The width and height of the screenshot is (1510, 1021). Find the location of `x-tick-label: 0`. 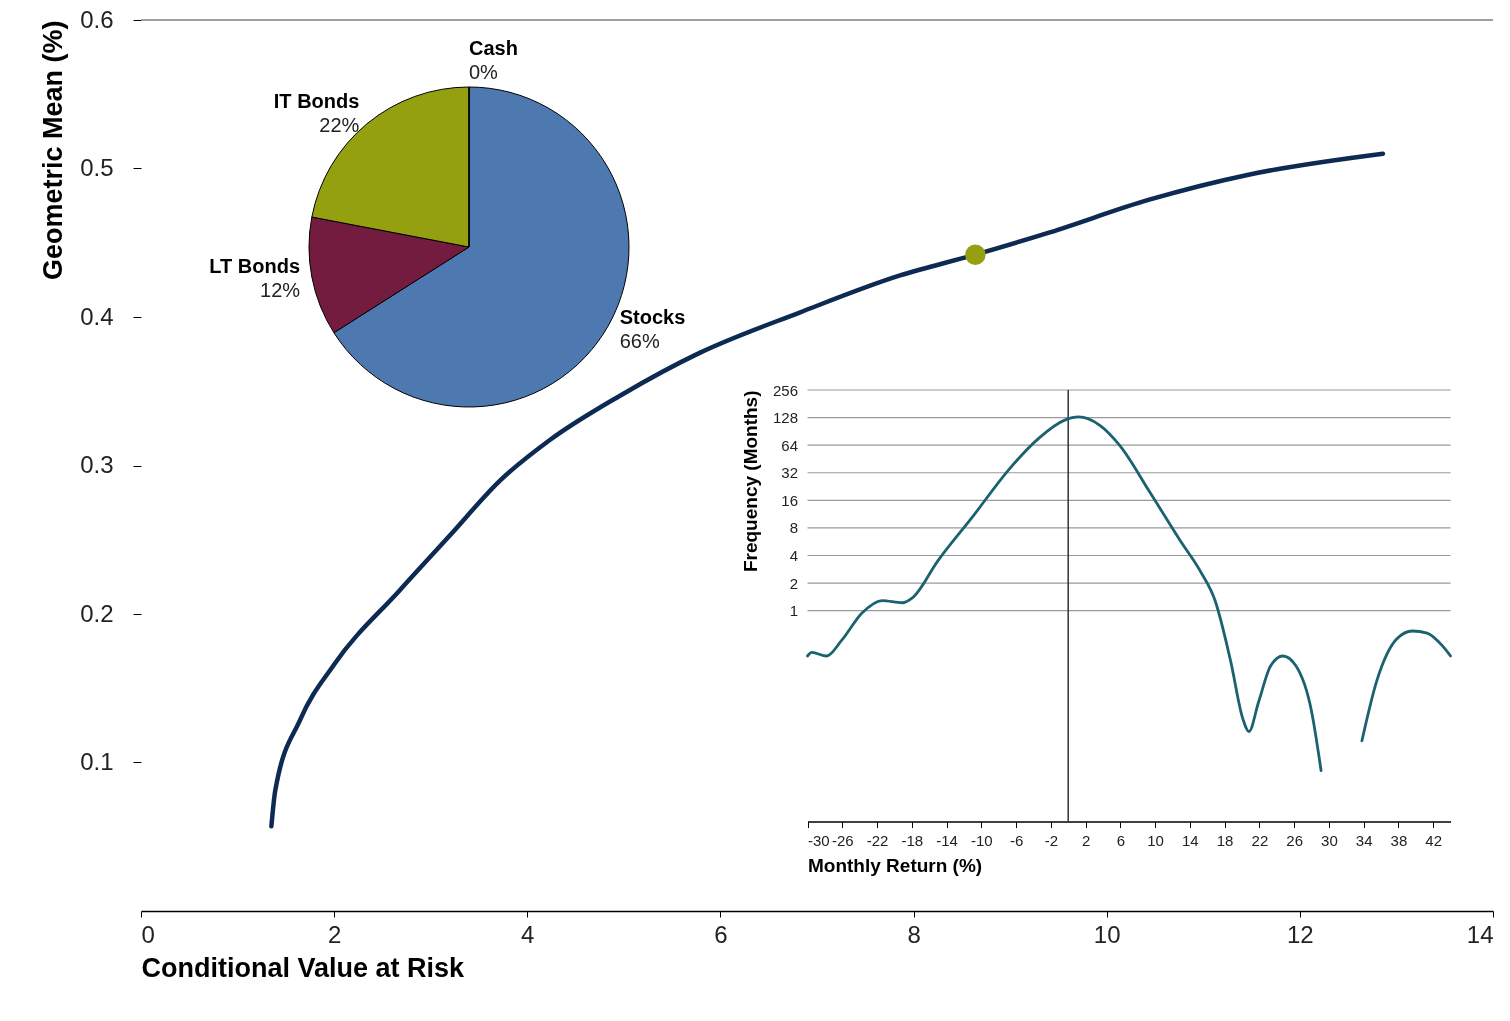

x-tick-label: 0 is located at coordinates (148, 934).